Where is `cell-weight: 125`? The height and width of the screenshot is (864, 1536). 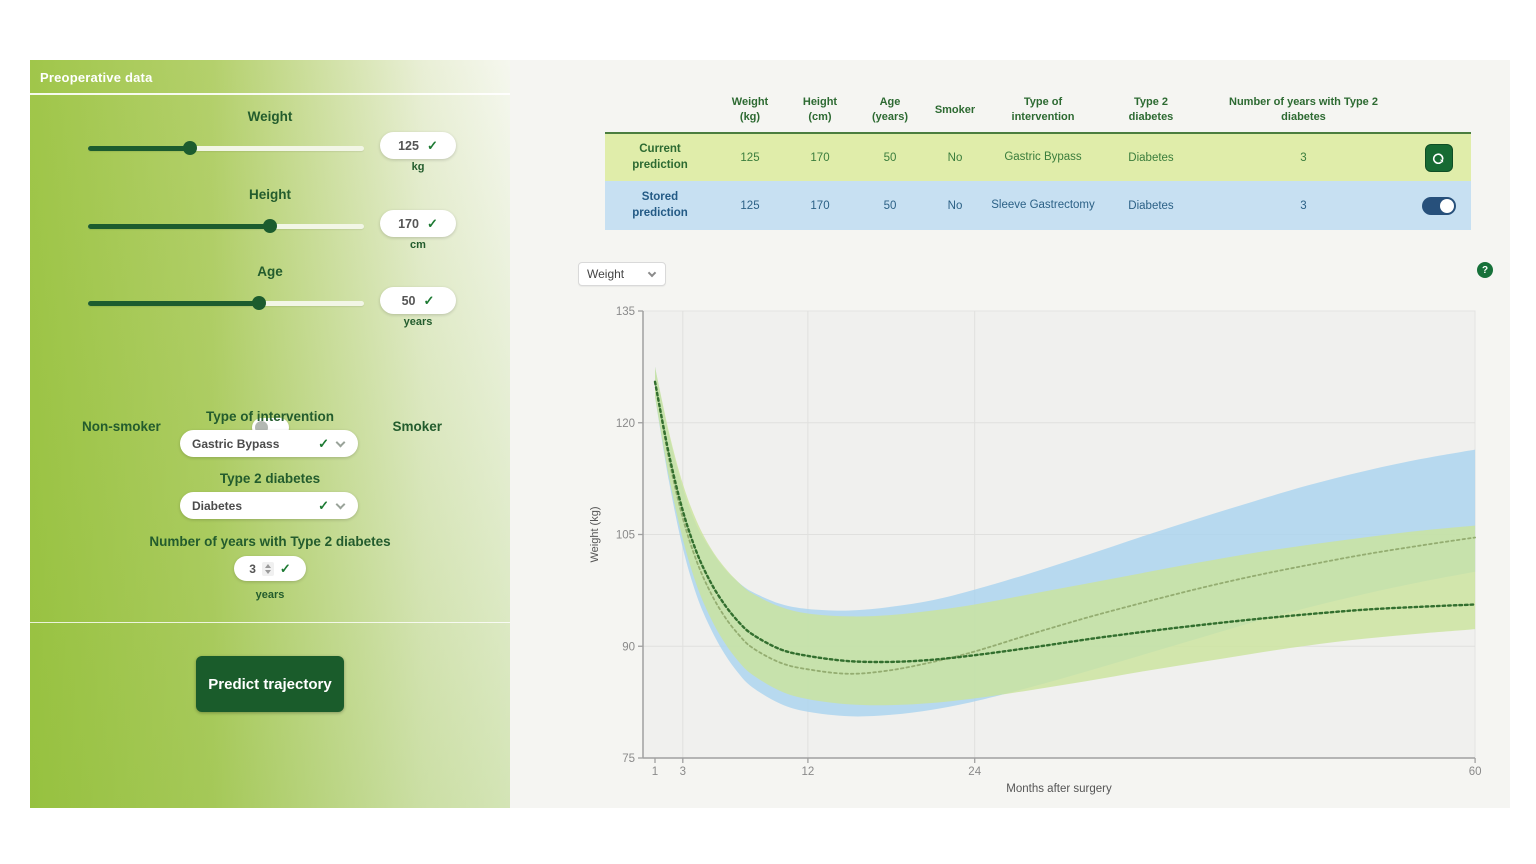 cell-weight: 125 is located at coordinates (750, 157).